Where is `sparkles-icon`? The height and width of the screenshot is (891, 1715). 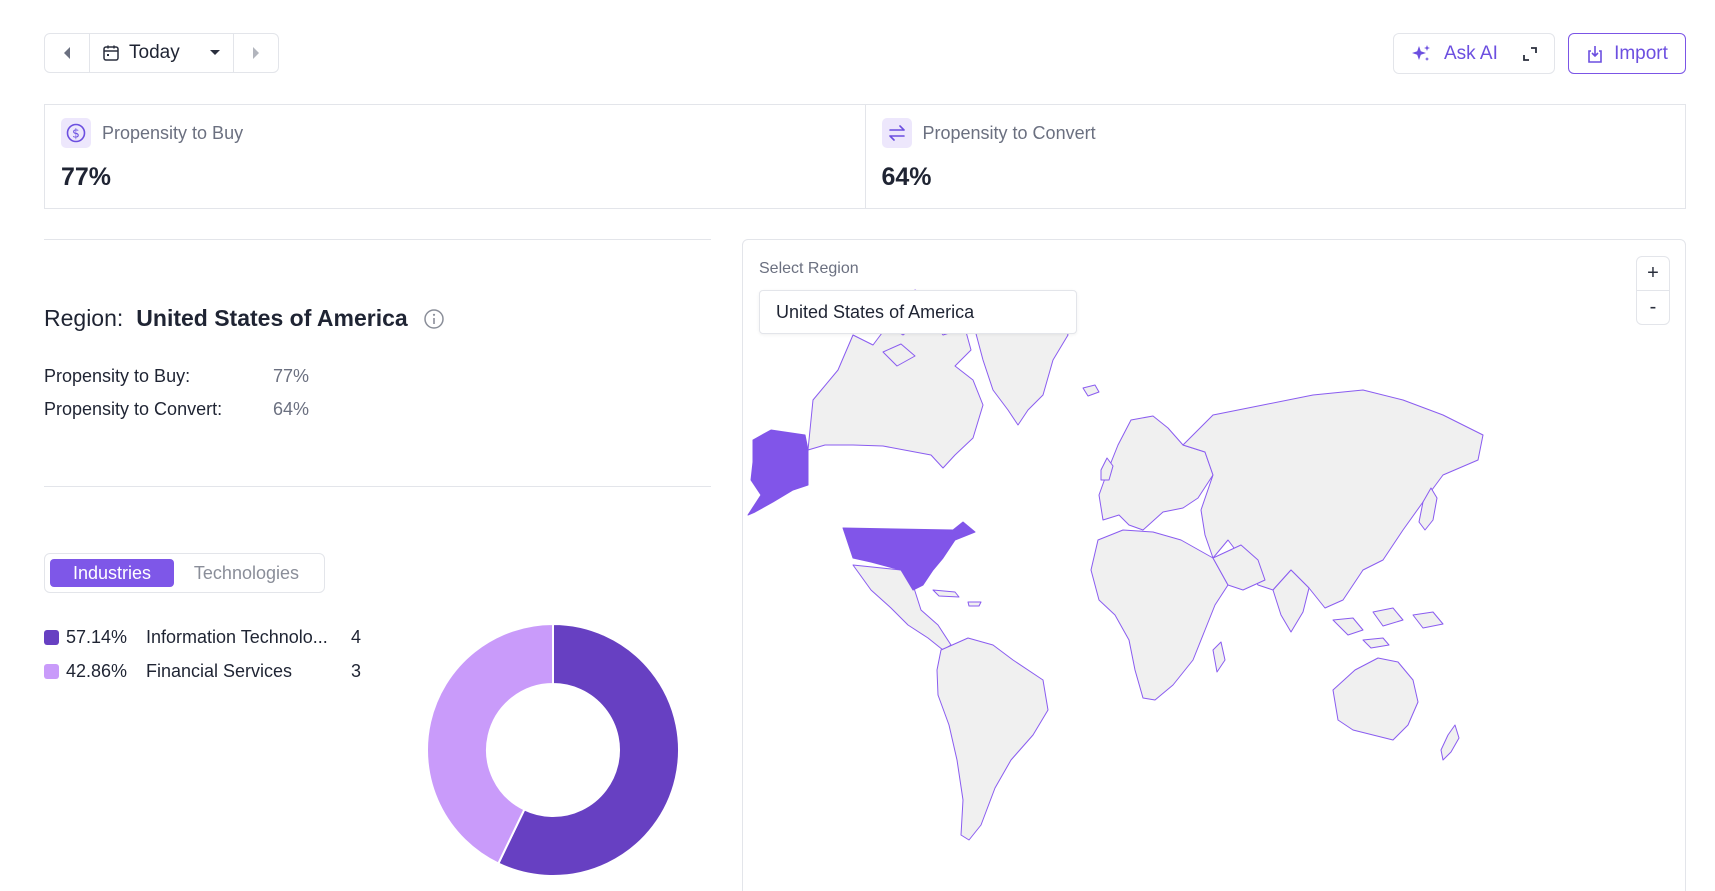
sparkles-icon is located at coordinates (1421, 52).